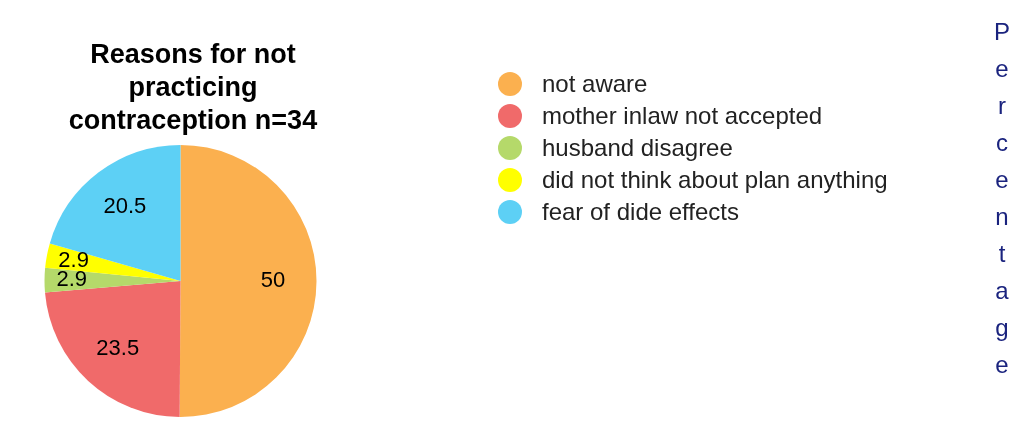  Describe the element at coordinates (273, 280) in the screenshot. I see `data-label: 50` at that location.